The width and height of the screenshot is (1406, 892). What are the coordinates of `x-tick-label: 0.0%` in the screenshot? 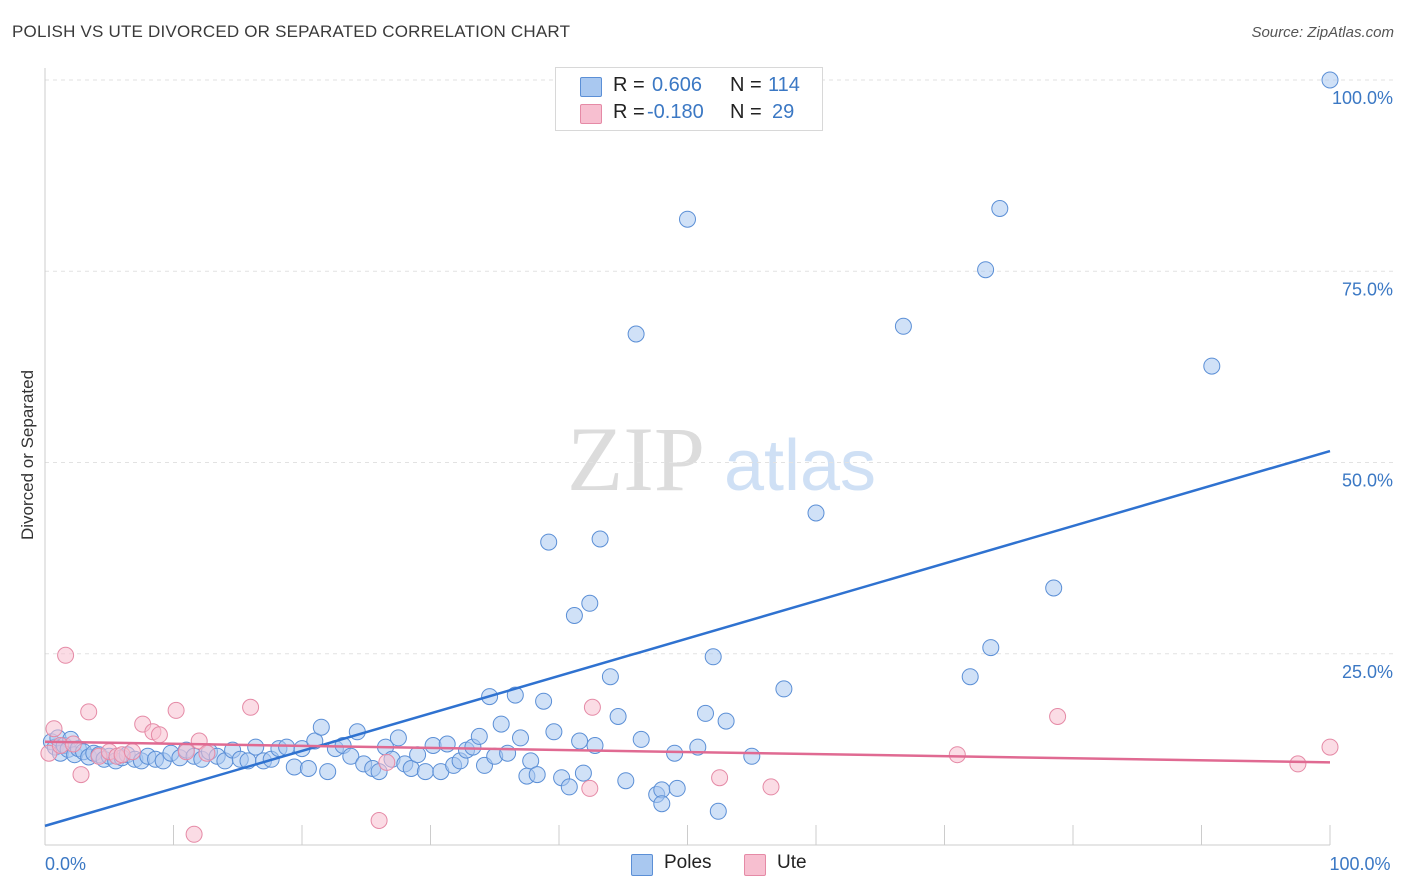 It's located at (65, 864).